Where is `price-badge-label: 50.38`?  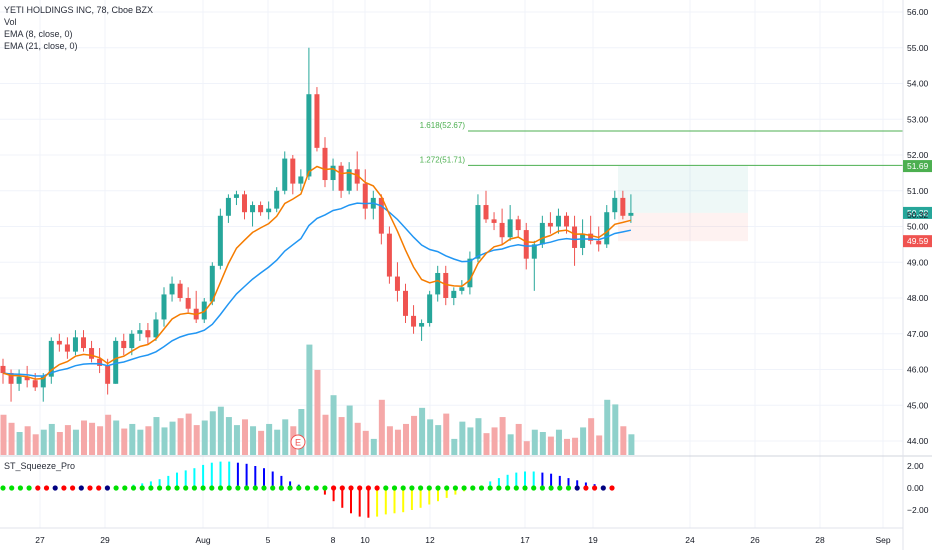 price-badge-label: 50.38 is located at coordinates (918, 213).